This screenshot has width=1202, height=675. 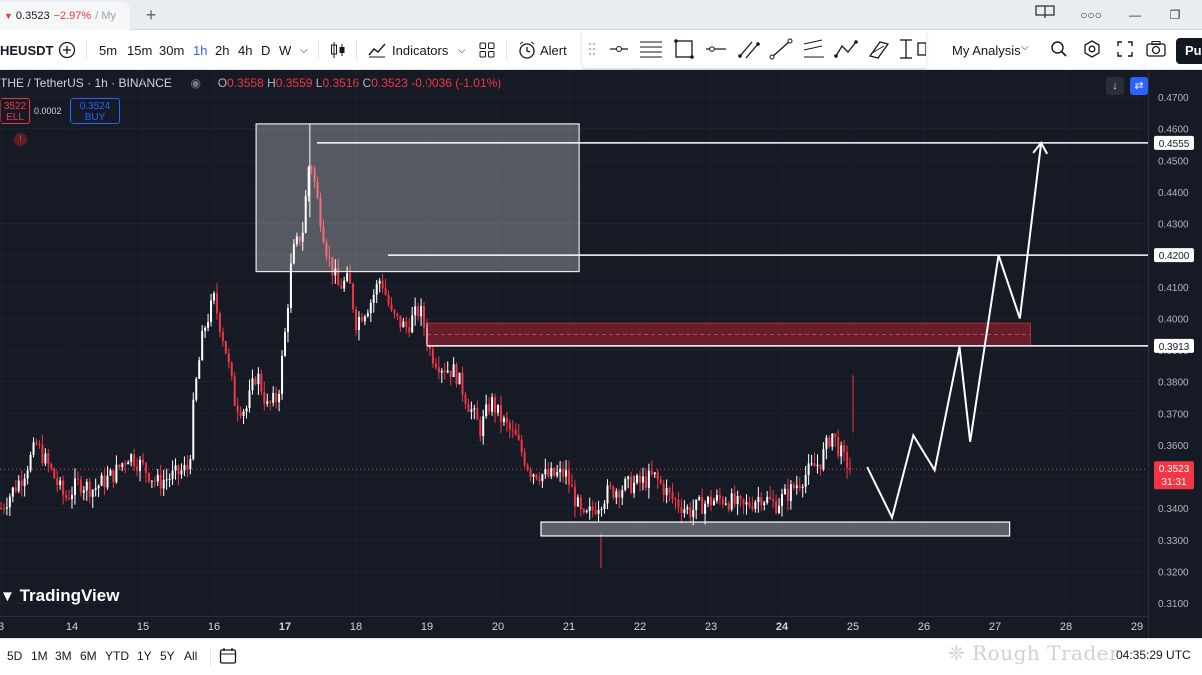 What do you see at coordinates (1045, 15) in the screenshot?
I see `layout-screens-icon` at bounding box center [1045, 15].